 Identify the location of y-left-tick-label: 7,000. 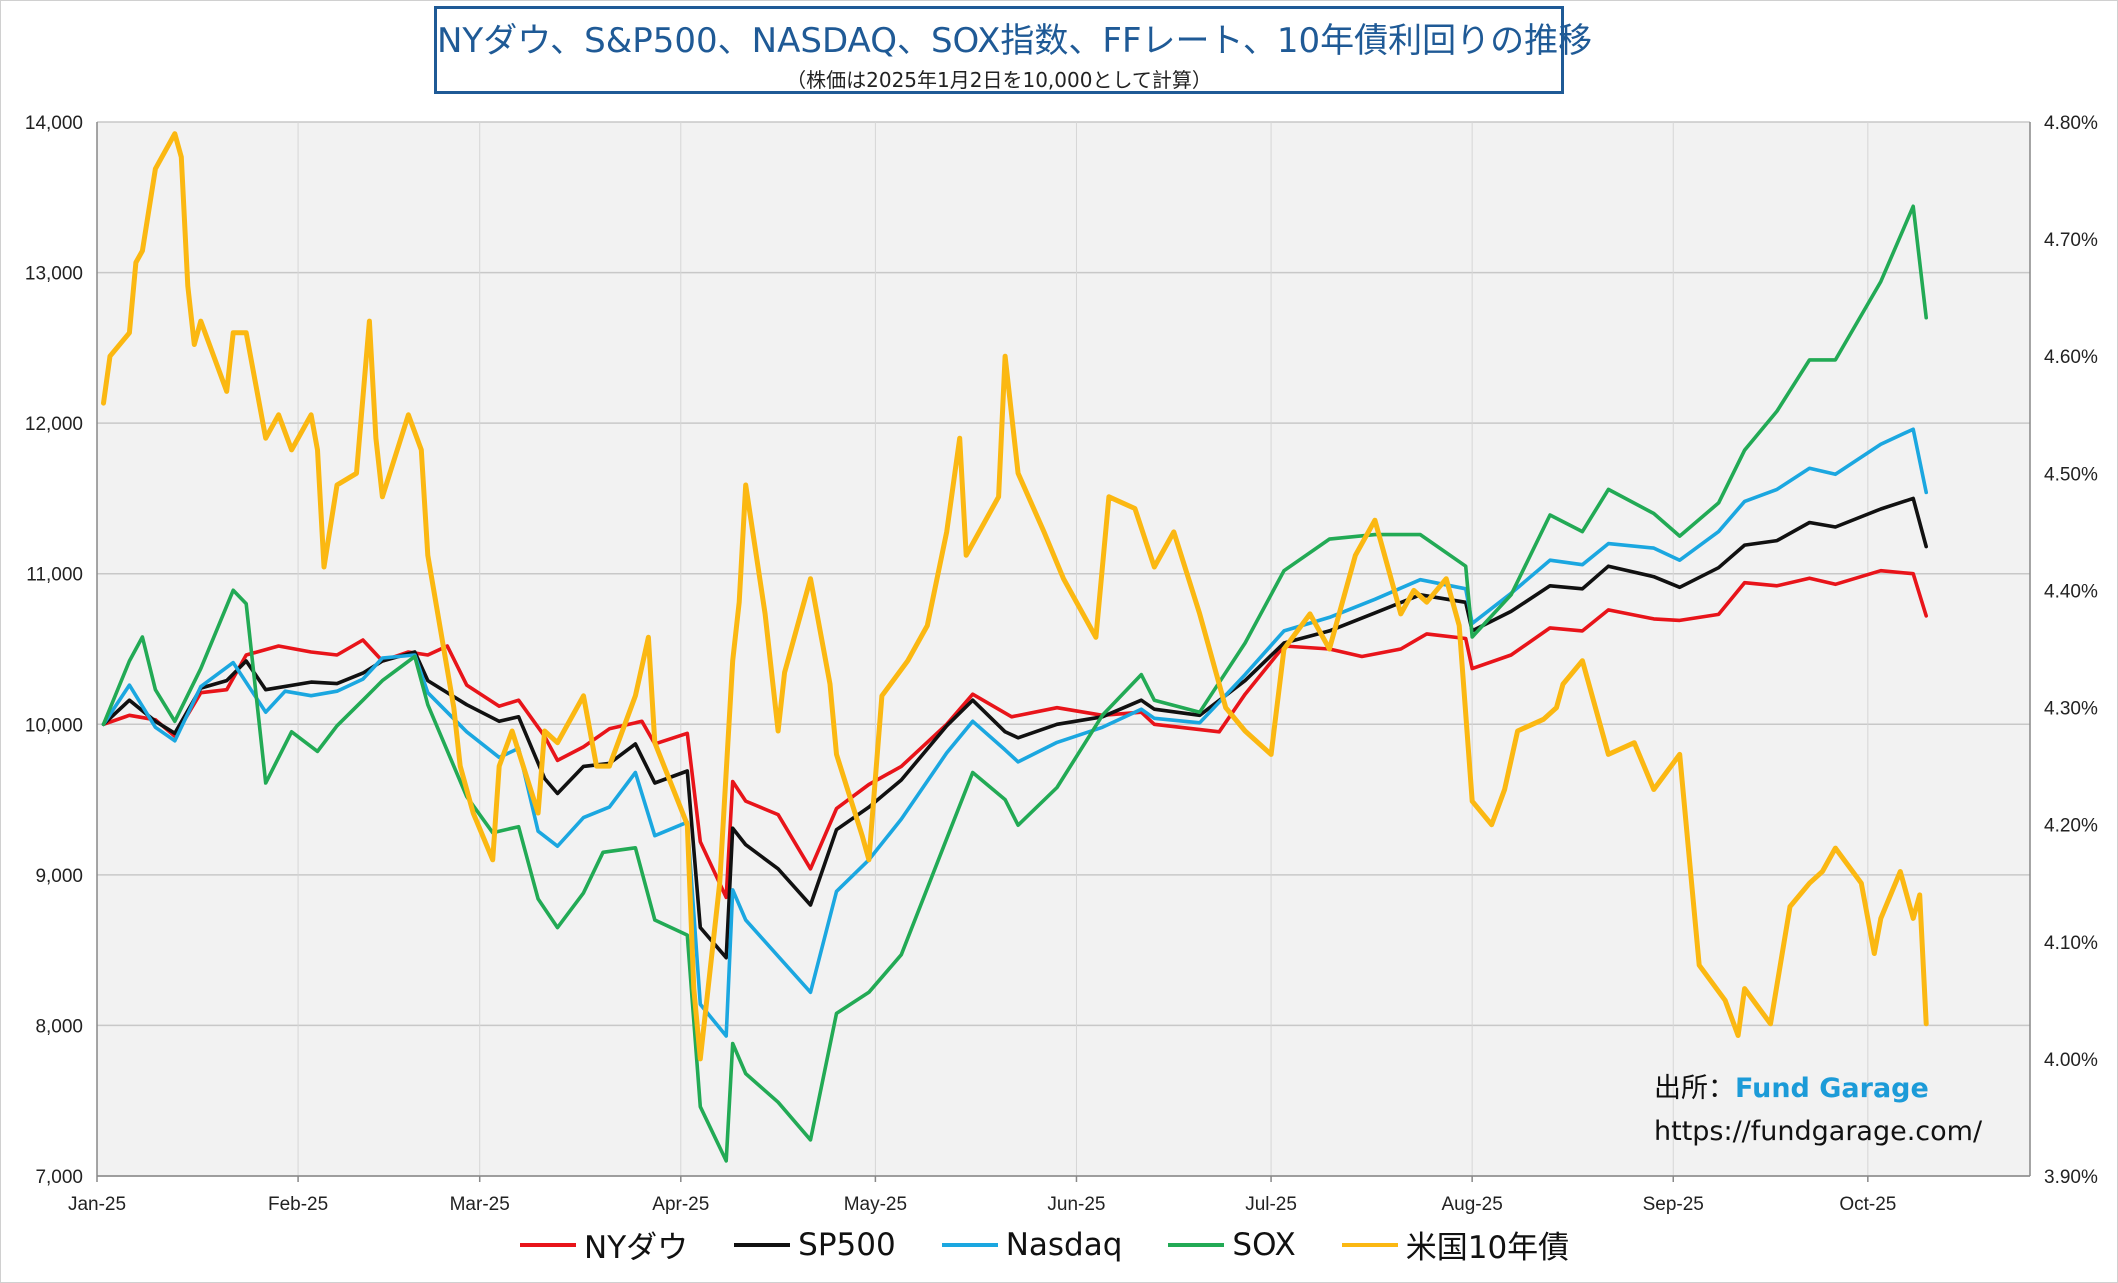
(59, 1177).